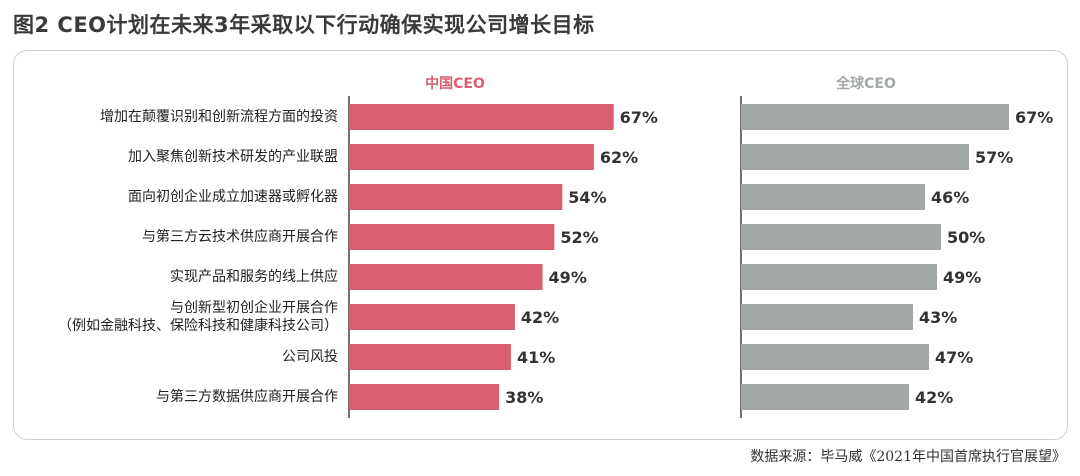 This screenshot has width=1080, height=476. I want to click on category-label: 实现产品和服务的线上供应, so click(254, 277).